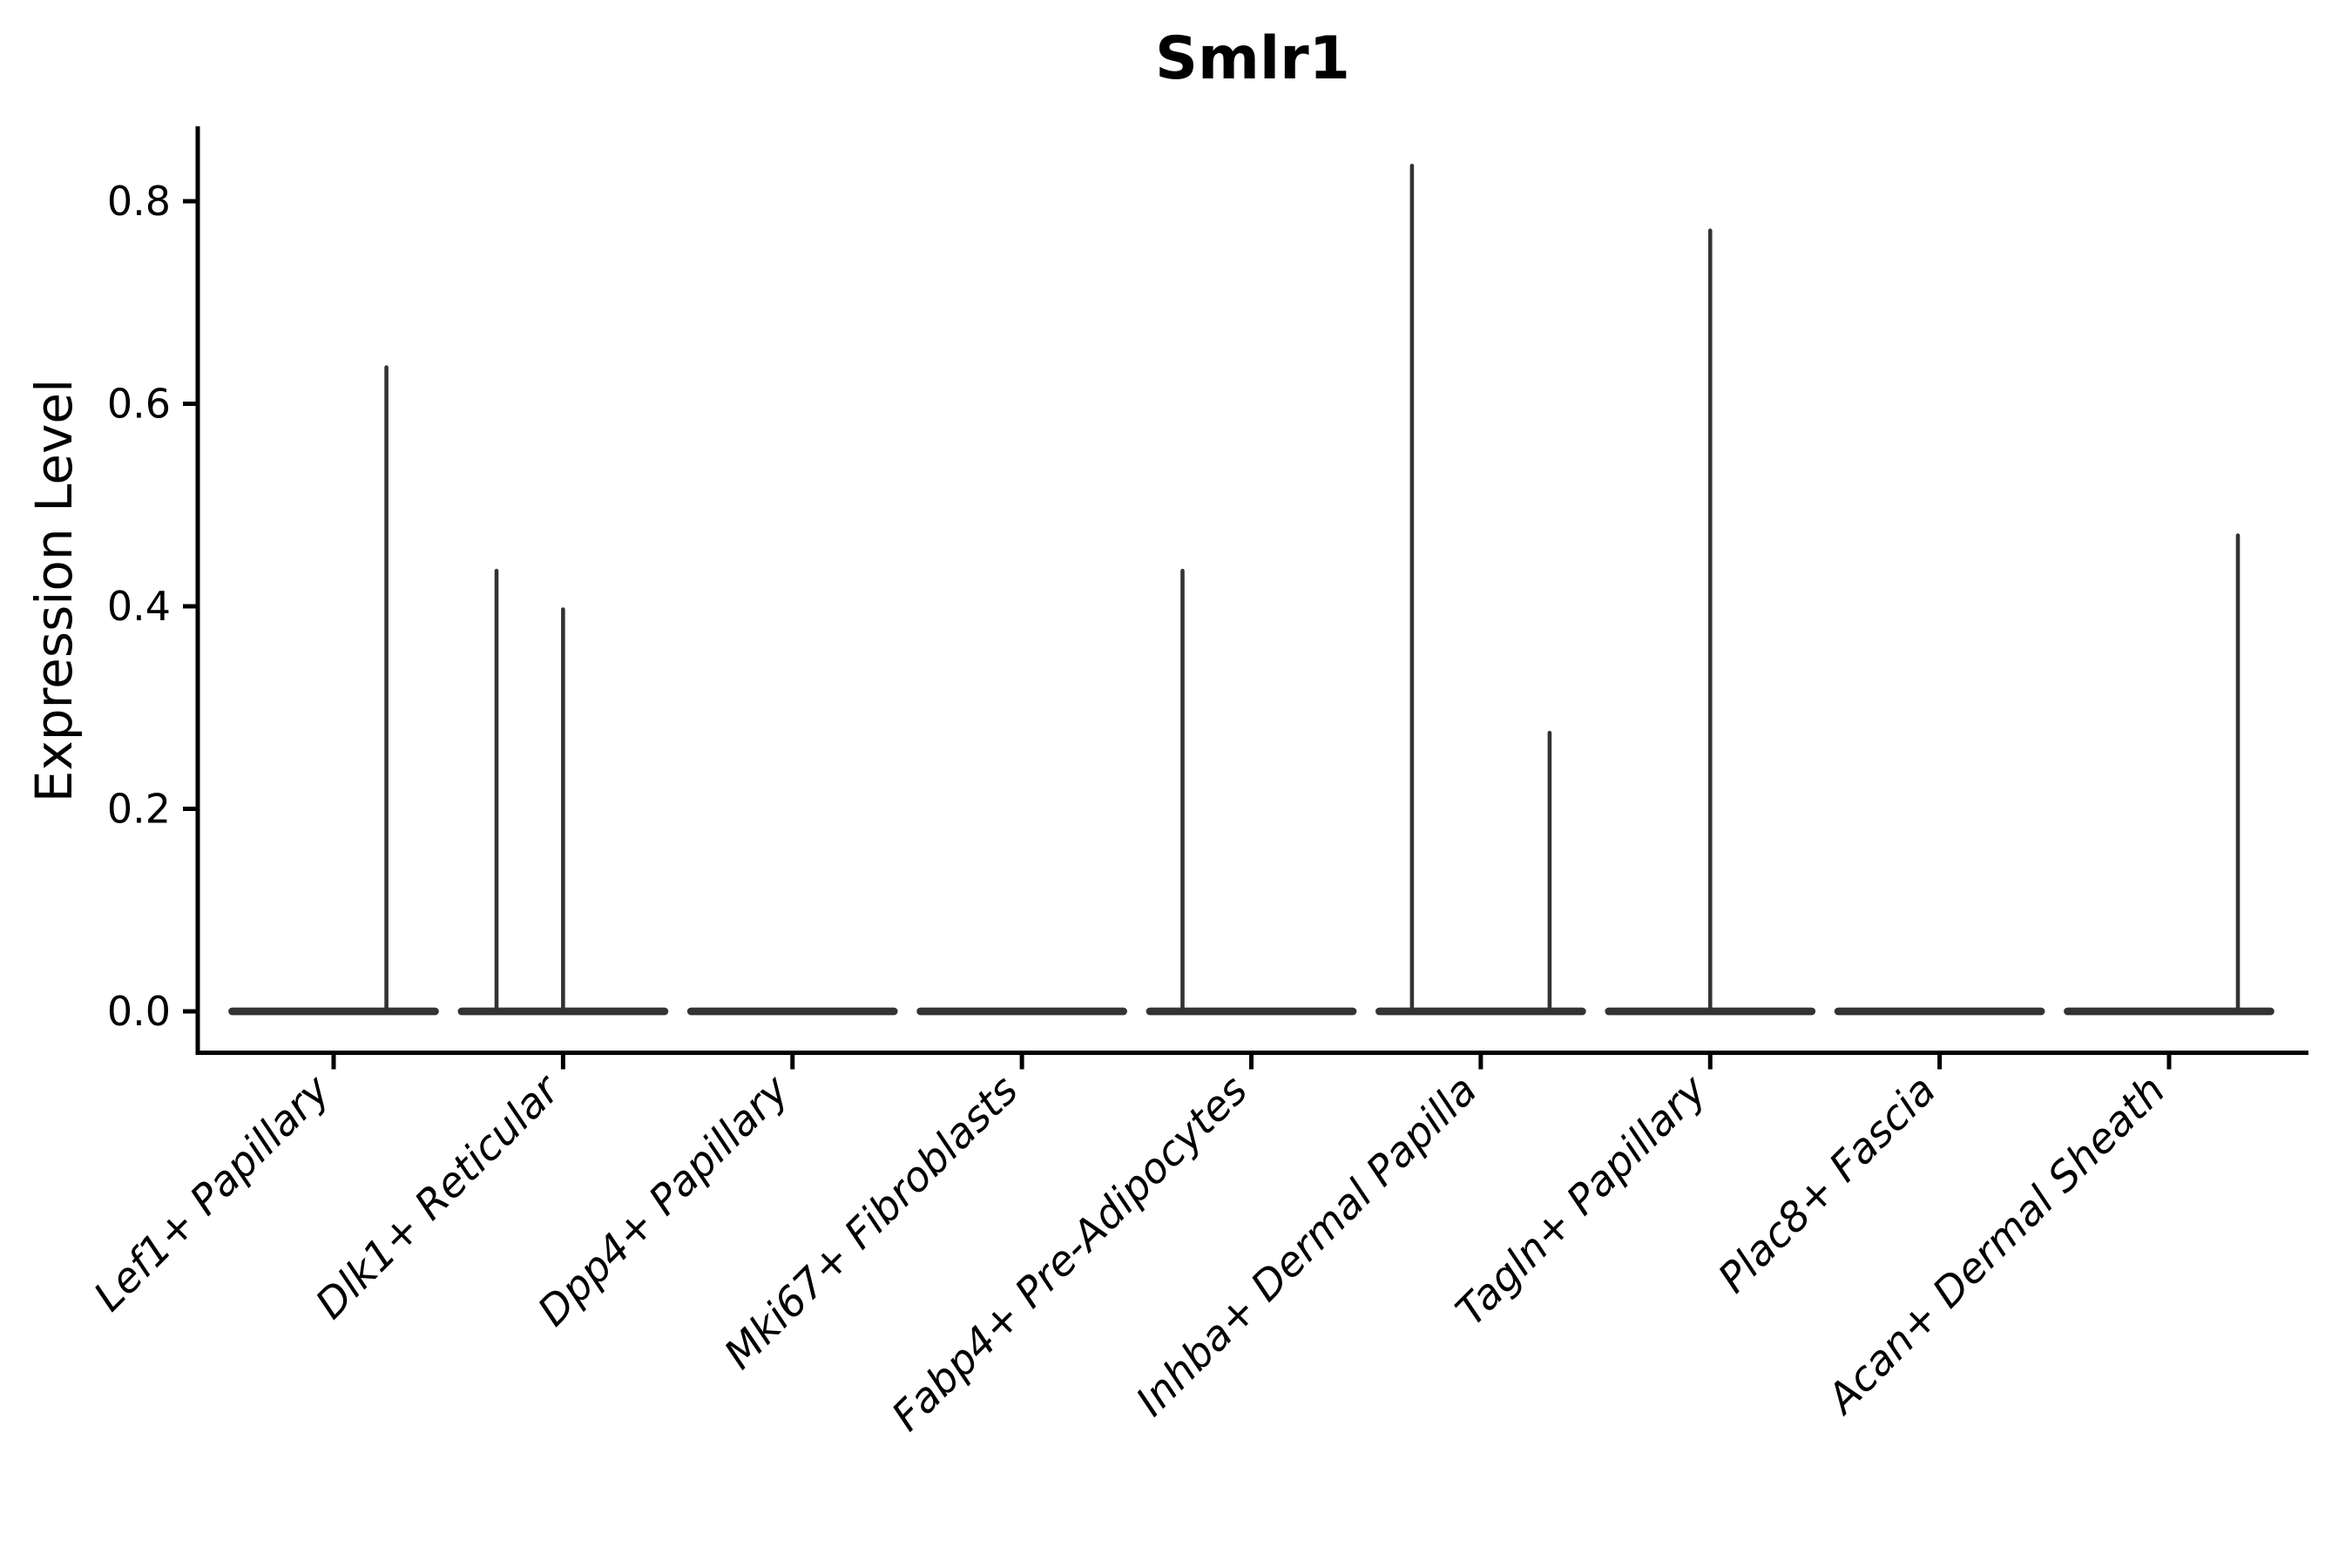 This screenshot has height=1568, width=2352. What do you see at coordinates (139, 810) in the screenshot?
I see `y-tick-label: 0.2` at bounding box center [139, 810].